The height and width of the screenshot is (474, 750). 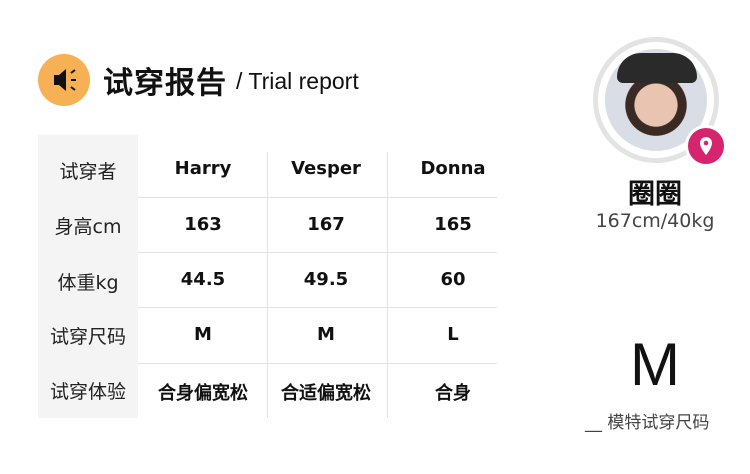 I want to click on page-subtitle: / Trial report, so click(x=297, y=81).